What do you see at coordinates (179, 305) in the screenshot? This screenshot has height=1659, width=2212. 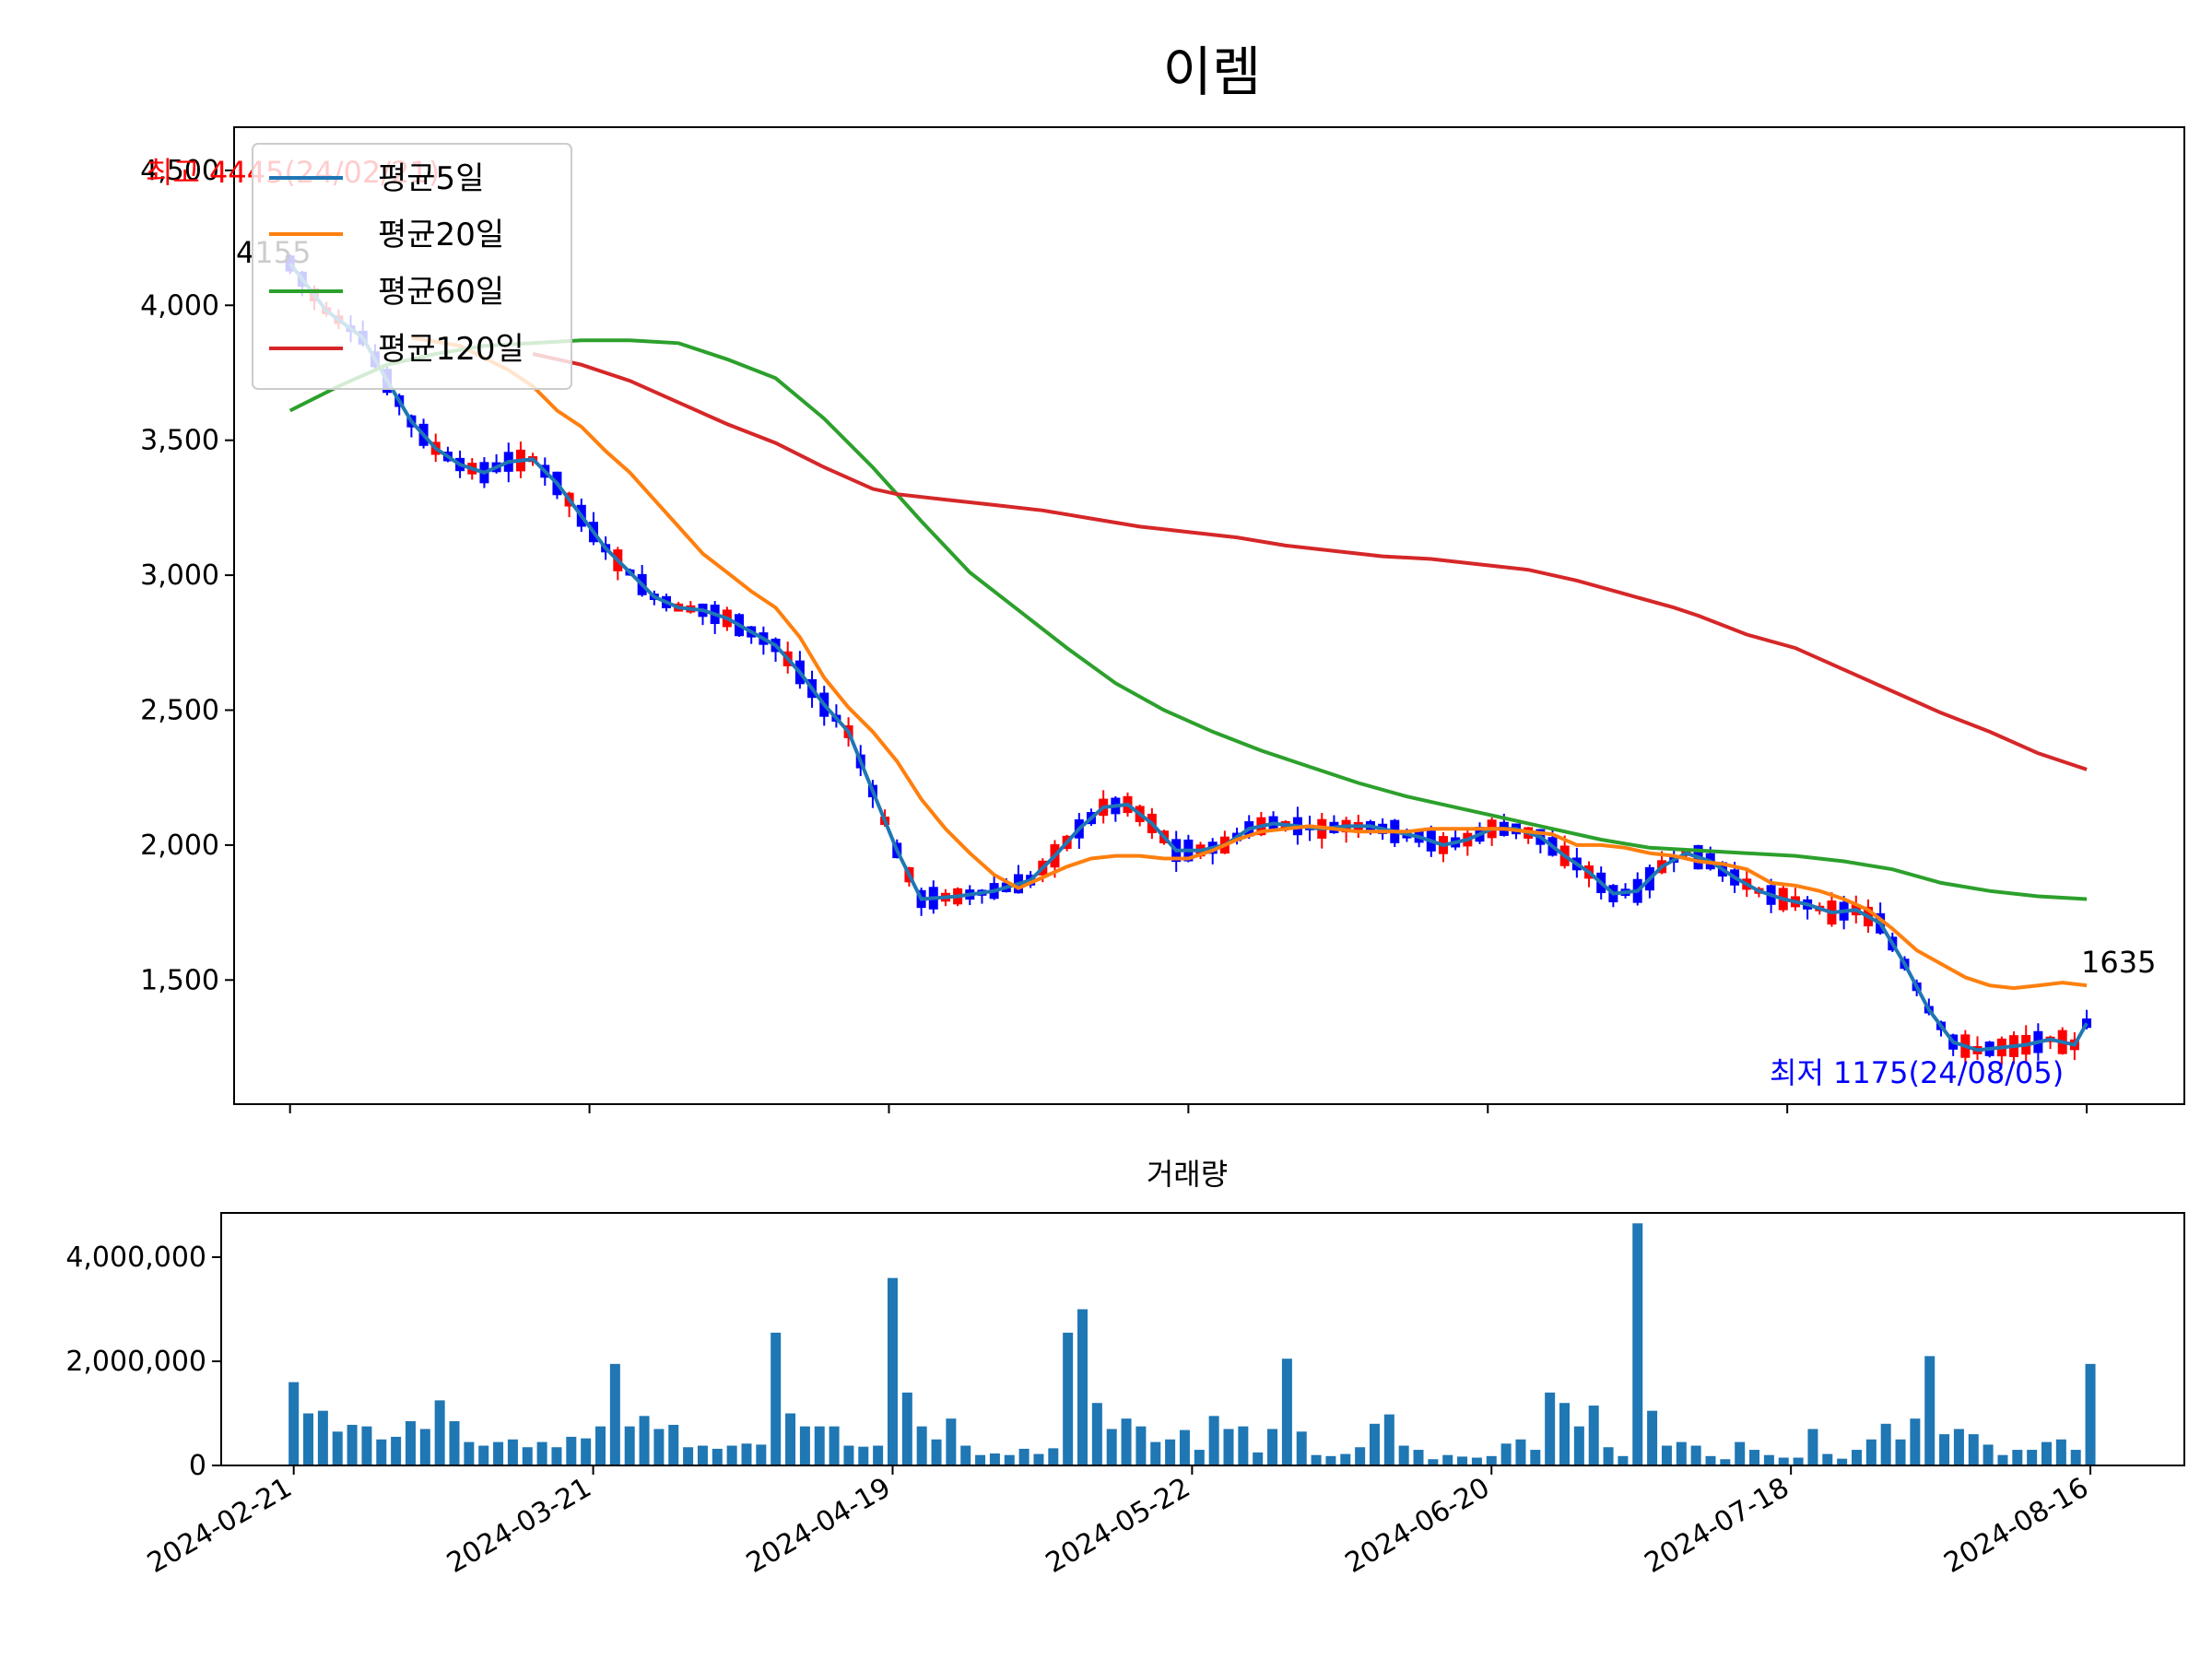 I see `y-tick-label: 4,000` at bounding box center [179, 305].